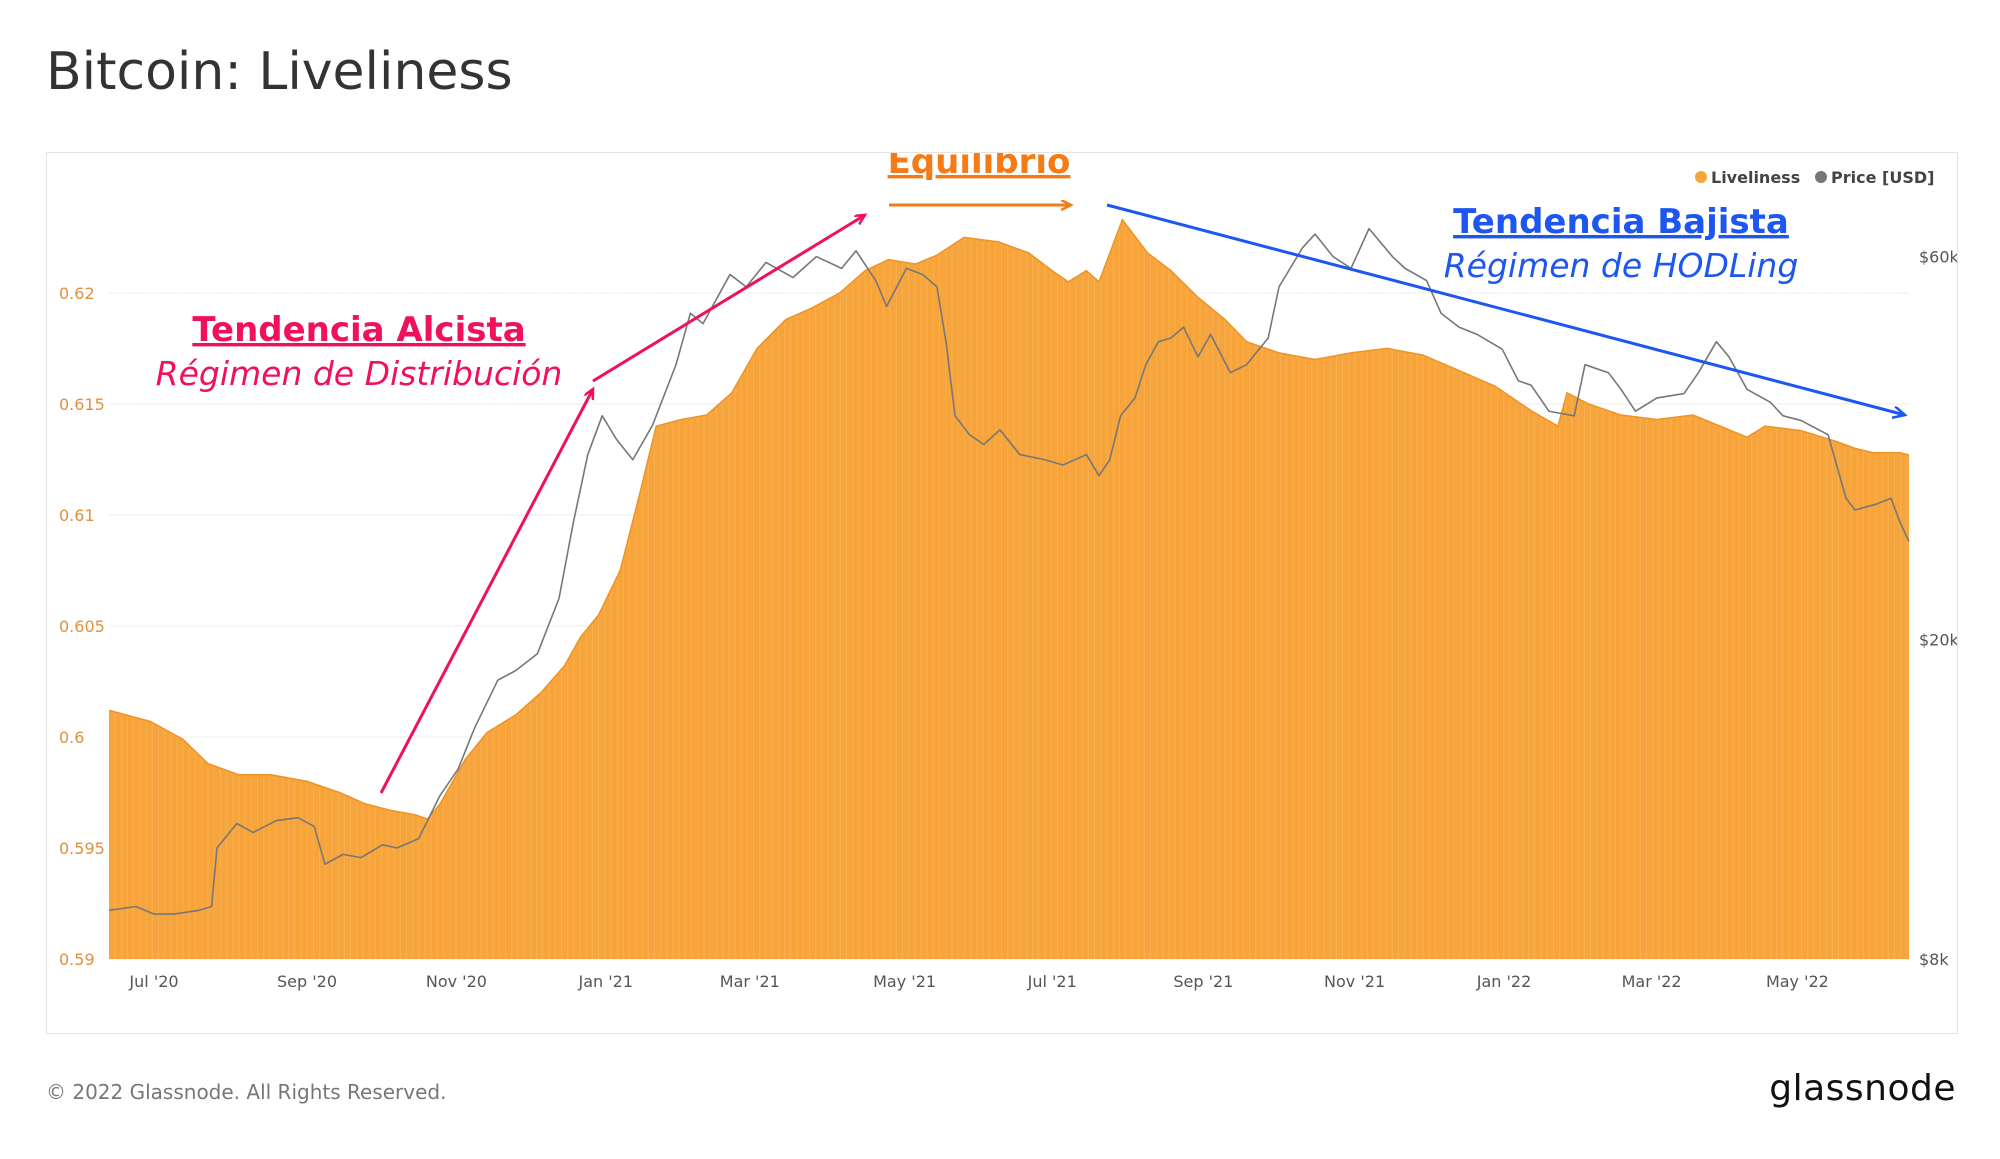 The image size is (2000, 1159). Describe the element at coordinates (307, 981) in the screenshot. I see `x-tick-label: Sep '20` at that location.